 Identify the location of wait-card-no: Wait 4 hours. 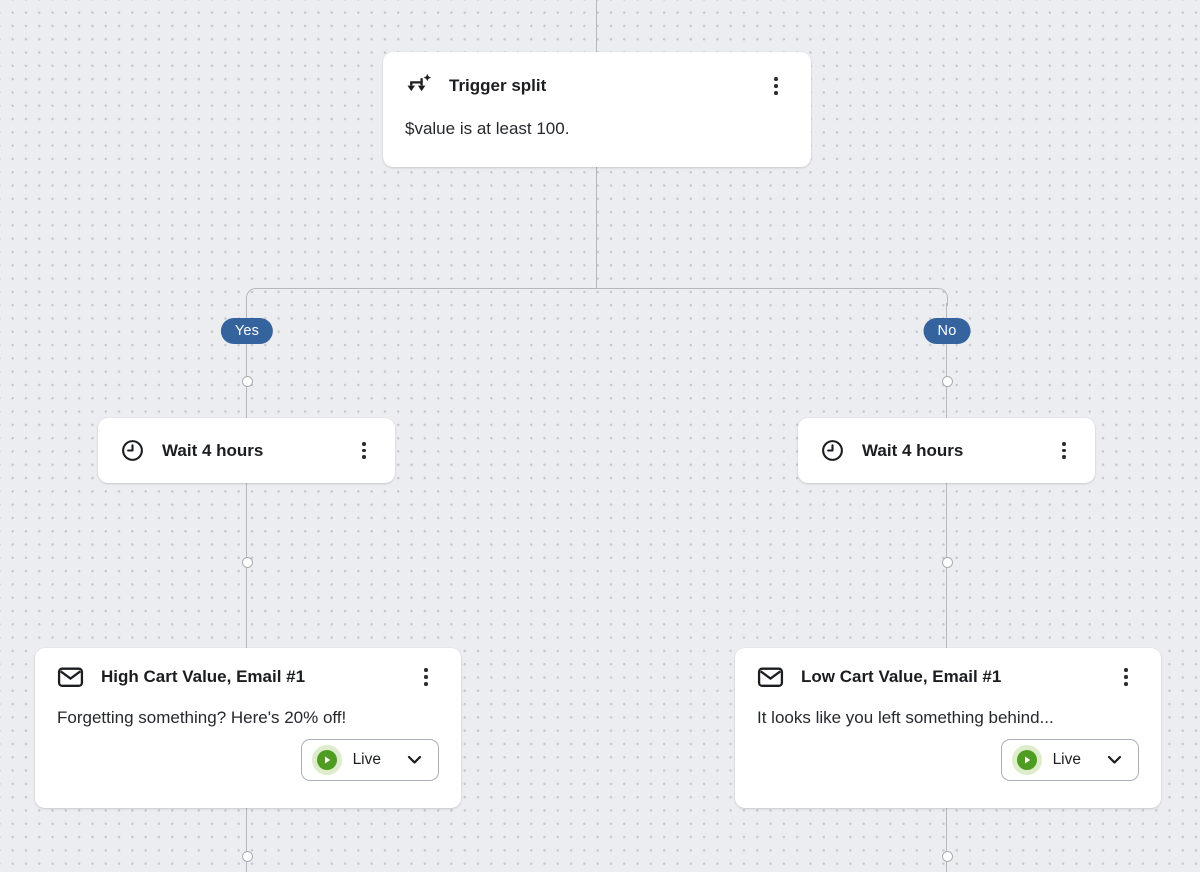
(946, 450).